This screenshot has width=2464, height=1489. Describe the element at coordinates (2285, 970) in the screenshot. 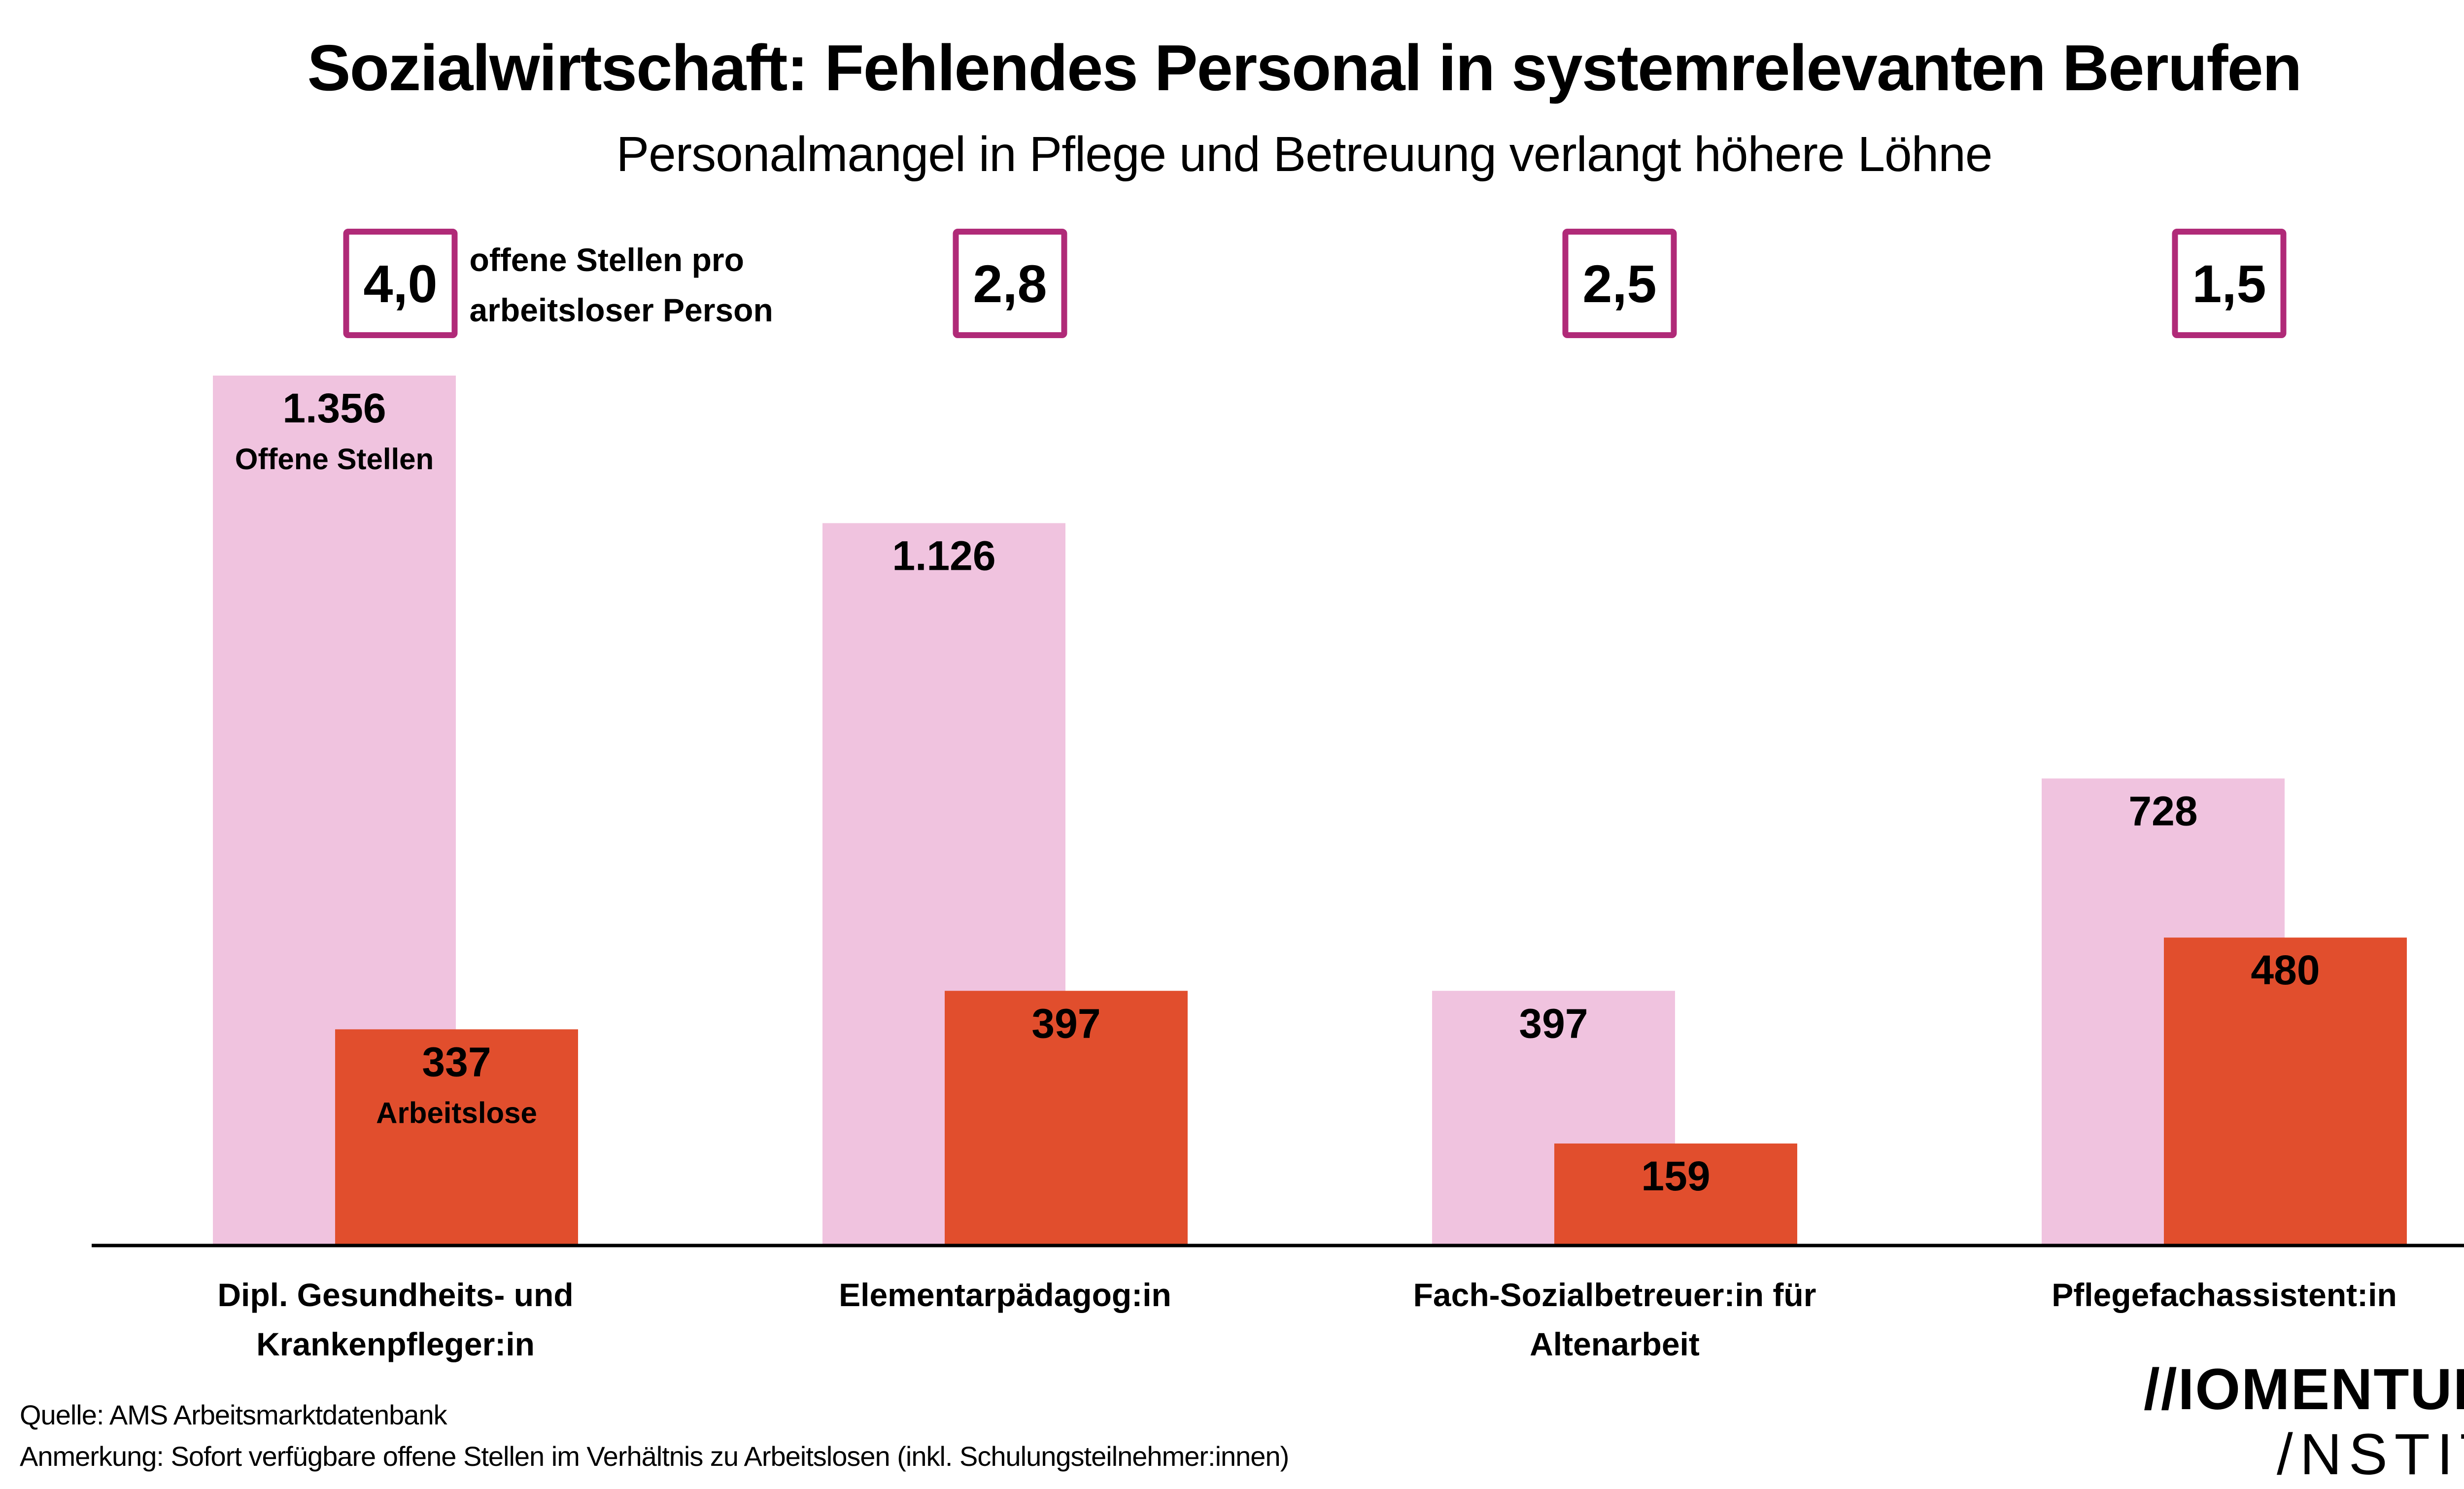

I see `value-label-arbeitslose: 480` at that location.